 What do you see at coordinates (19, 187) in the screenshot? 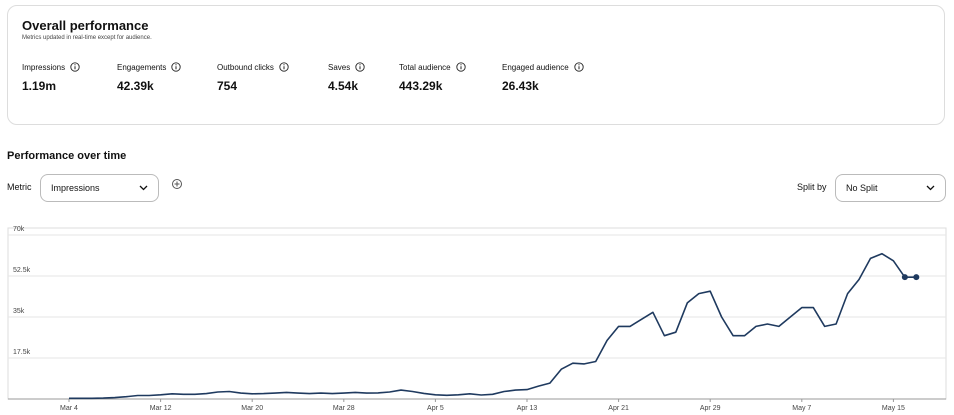
I see `metric-label: Metric` at bounding box center [19, 187].